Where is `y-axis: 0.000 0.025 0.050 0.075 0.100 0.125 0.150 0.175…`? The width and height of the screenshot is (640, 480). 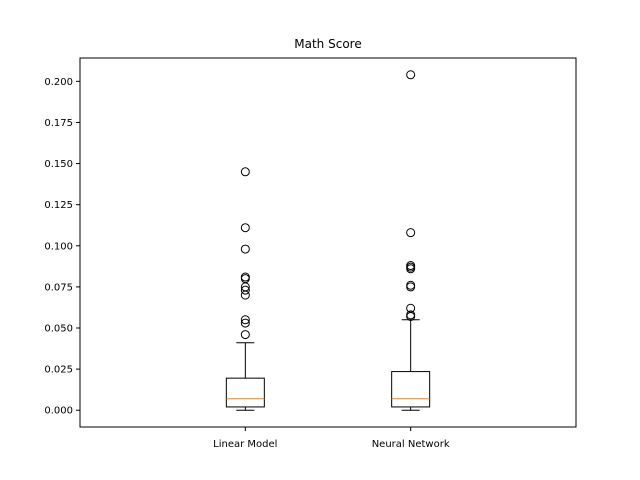 y-axis: 0.000 0.025 0.050 0.075 0.100 0.125 0.150 0.175… is located at coordinates (62, 247).